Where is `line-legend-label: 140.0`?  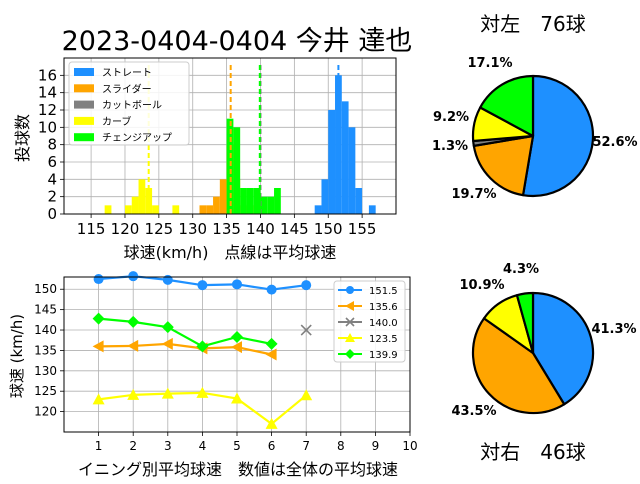
line-legend-label: 140.0 is located at coordinates (383, 323).